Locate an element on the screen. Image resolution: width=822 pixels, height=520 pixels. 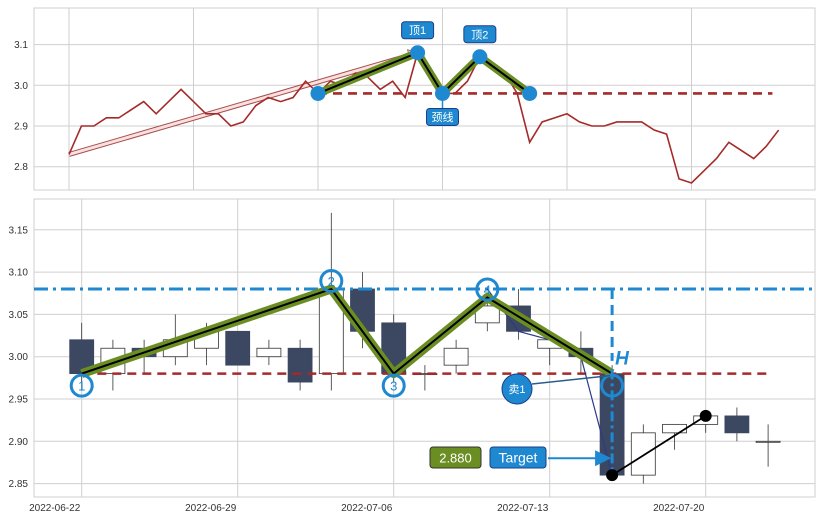
top-ytick-label: 2.8 is located at coordinates (21, 167).